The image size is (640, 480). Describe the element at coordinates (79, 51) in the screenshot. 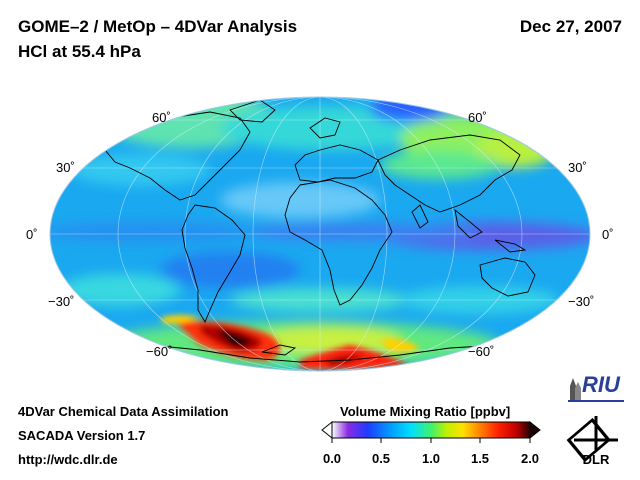

I see `map-subtitle: HCl at 55.4 hPa` at that location.